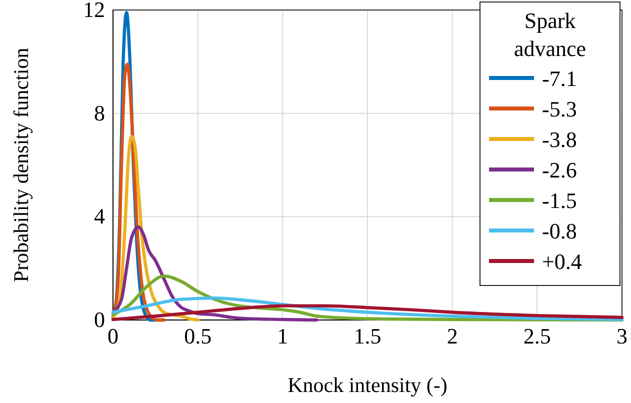  I want to click on y-tick-label: 8, so click(99, 113).